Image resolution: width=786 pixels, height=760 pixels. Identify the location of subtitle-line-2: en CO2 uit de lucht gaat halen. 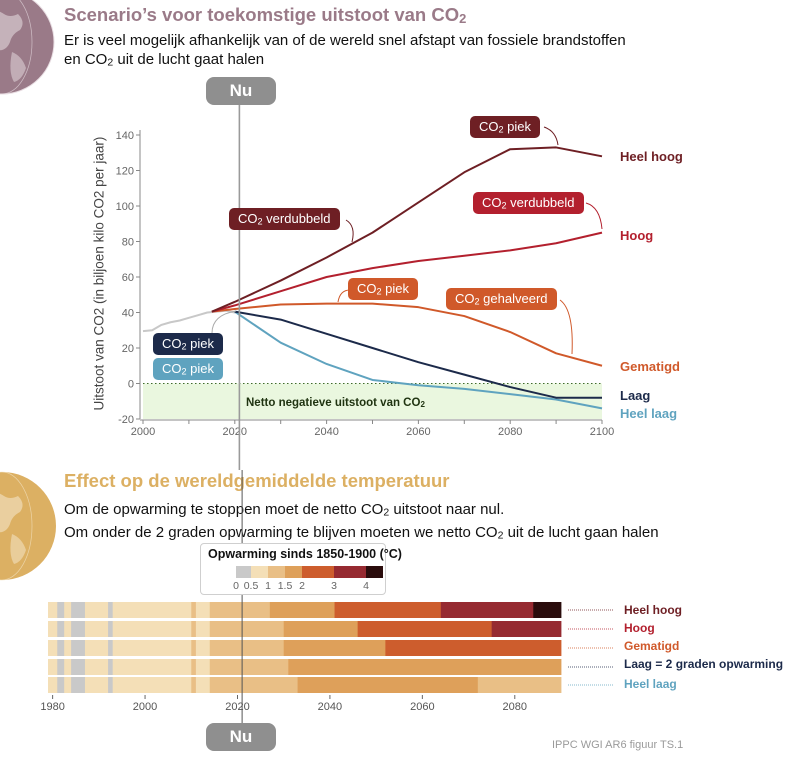
(345, 61).